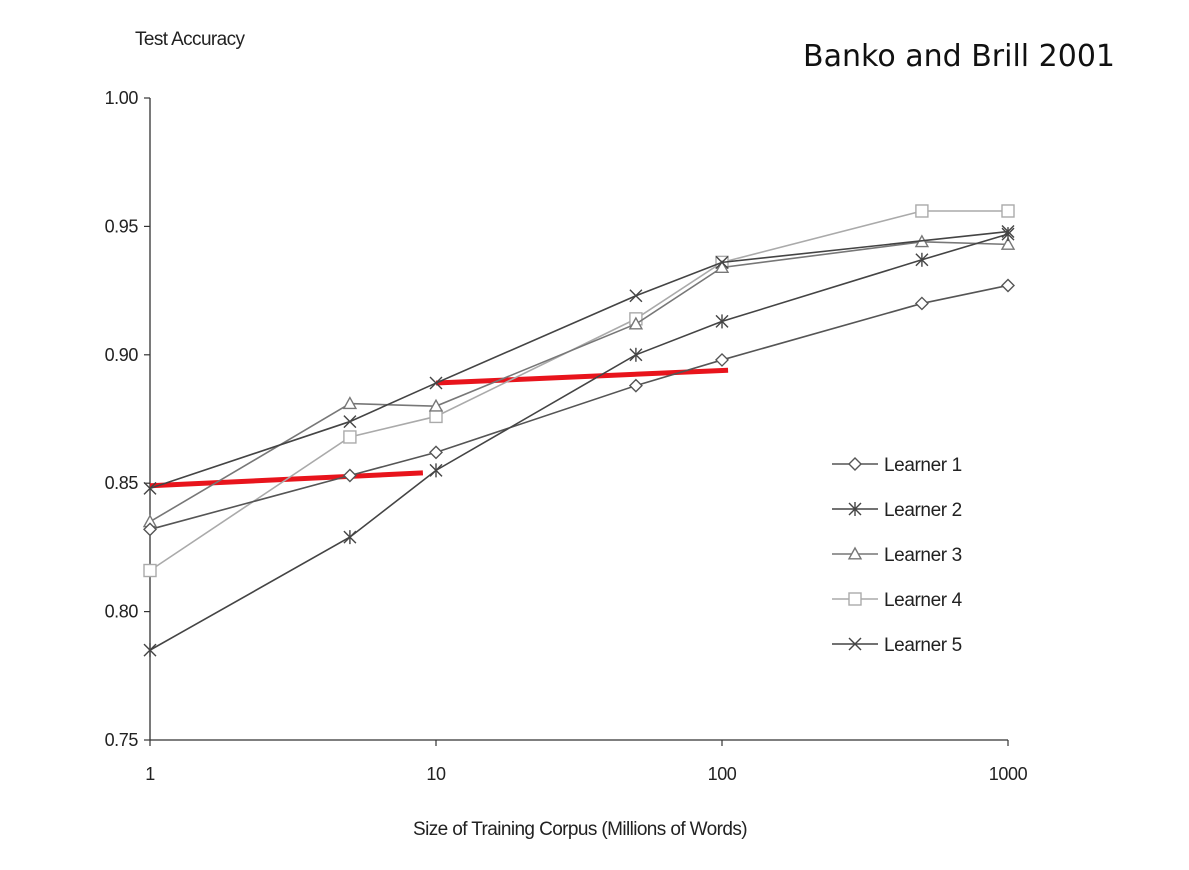 Image resolution: width=1189 pixels, height=870 pixels. I want to click on y-tick-label: 0.95, so click(122, 226).